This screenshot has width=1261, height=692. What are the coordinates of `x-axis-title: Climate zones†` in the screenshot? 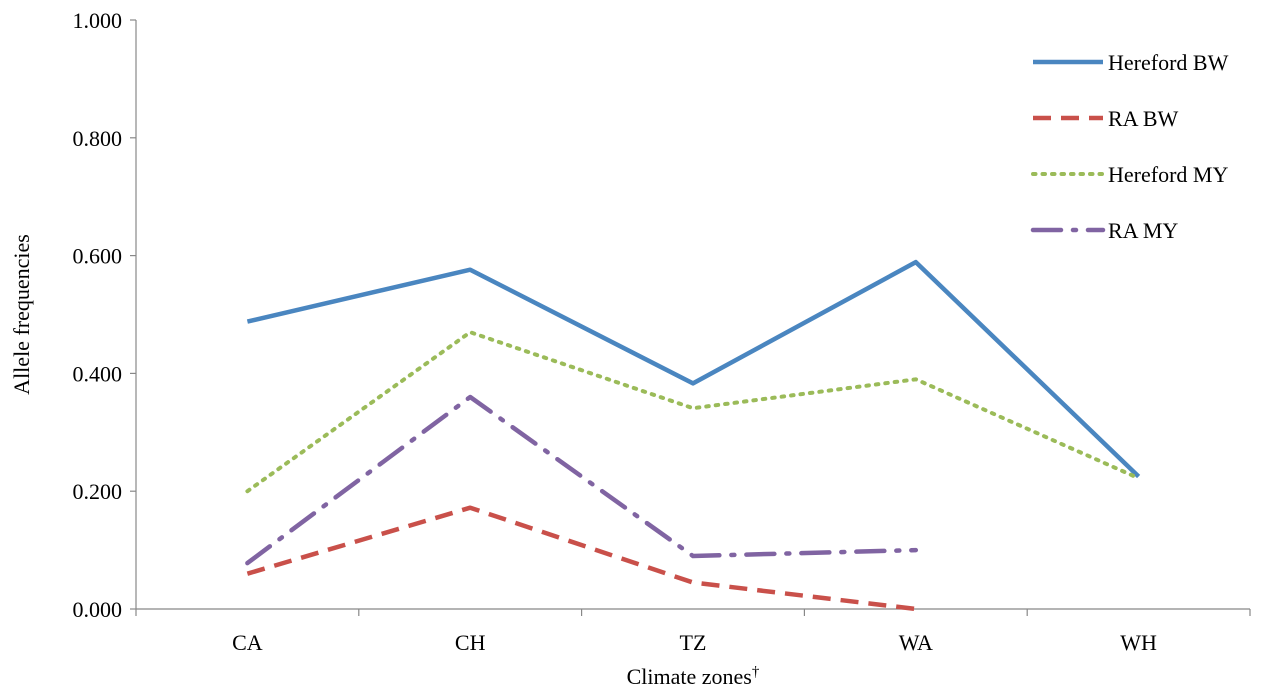 It's located at (693, 676).